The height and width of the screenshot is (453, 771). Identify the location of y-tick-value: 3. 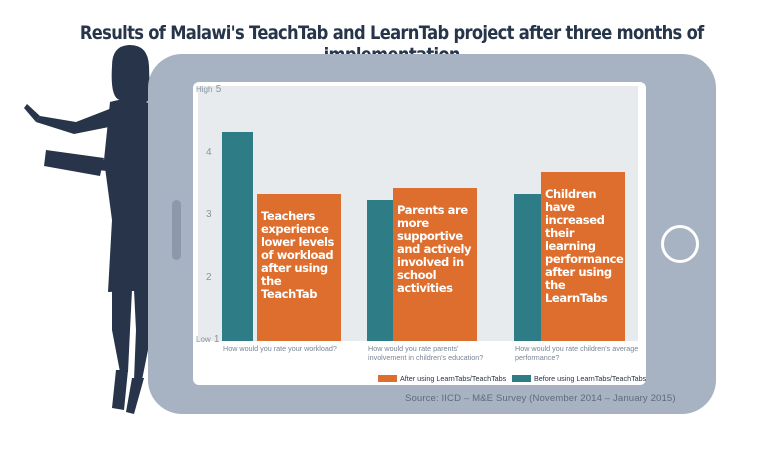
(209, 214).